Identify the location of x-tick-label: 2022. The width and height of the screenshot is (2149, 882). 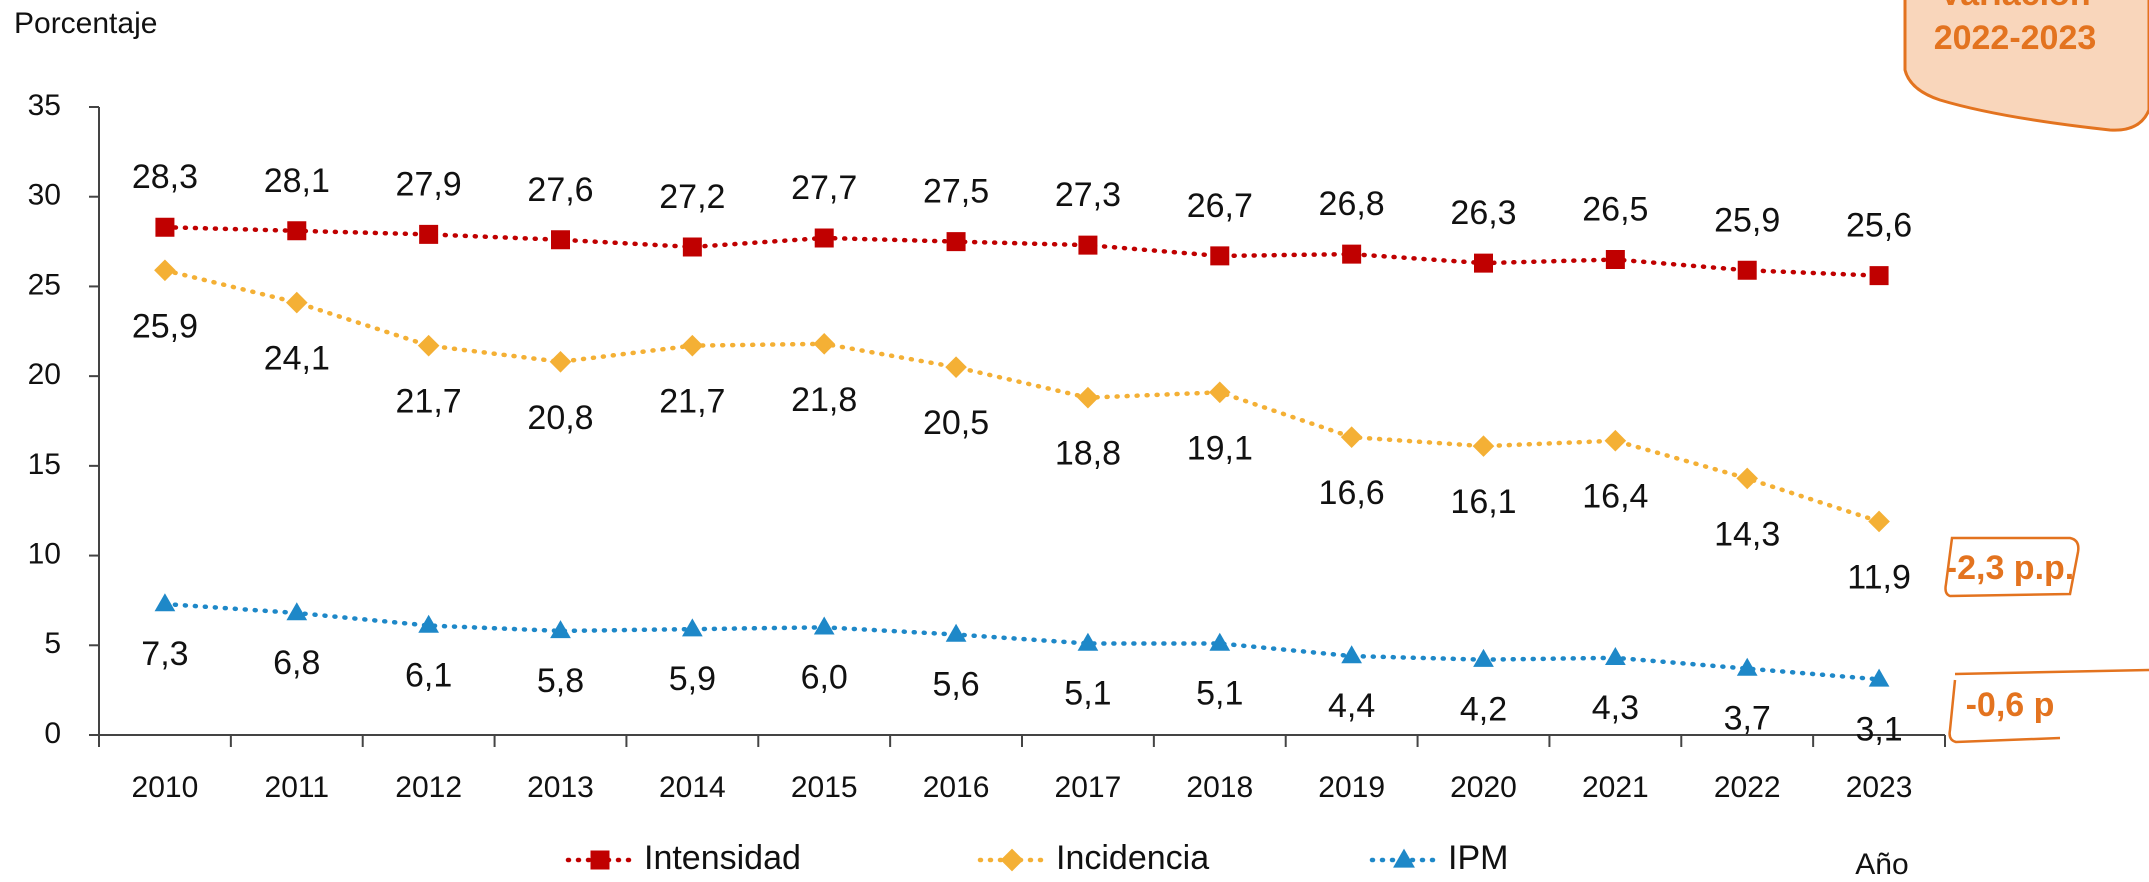
(1747, 787).